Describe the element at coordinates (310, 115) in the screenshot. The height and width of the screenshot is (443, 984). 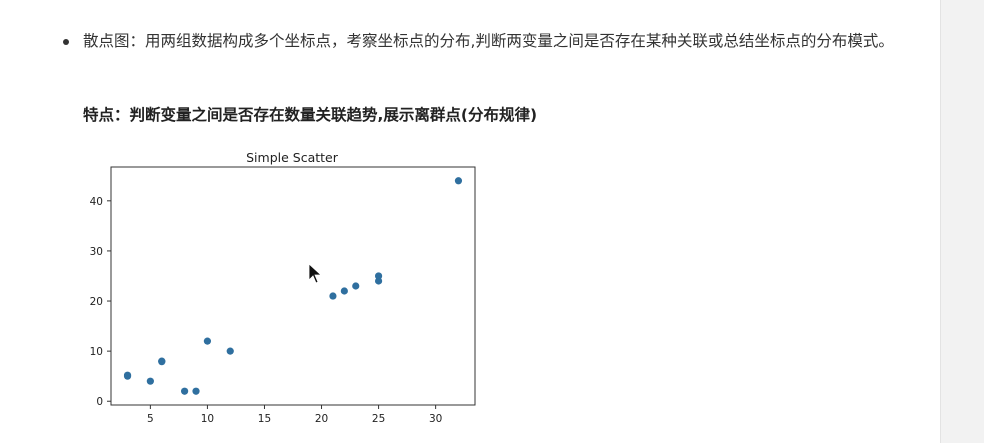
I see `feature-heading: 特点：判断变量之间是否存在数量关联趋势,展示离群点(分布规律)` at that location.